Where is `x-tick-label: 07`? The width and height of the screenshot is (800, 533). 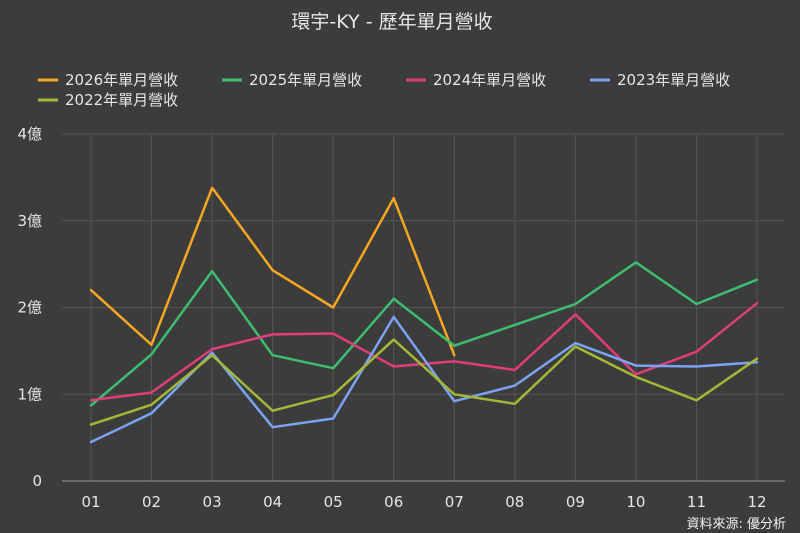
x-tick-label: 07 is located at coordinates (454, 502).